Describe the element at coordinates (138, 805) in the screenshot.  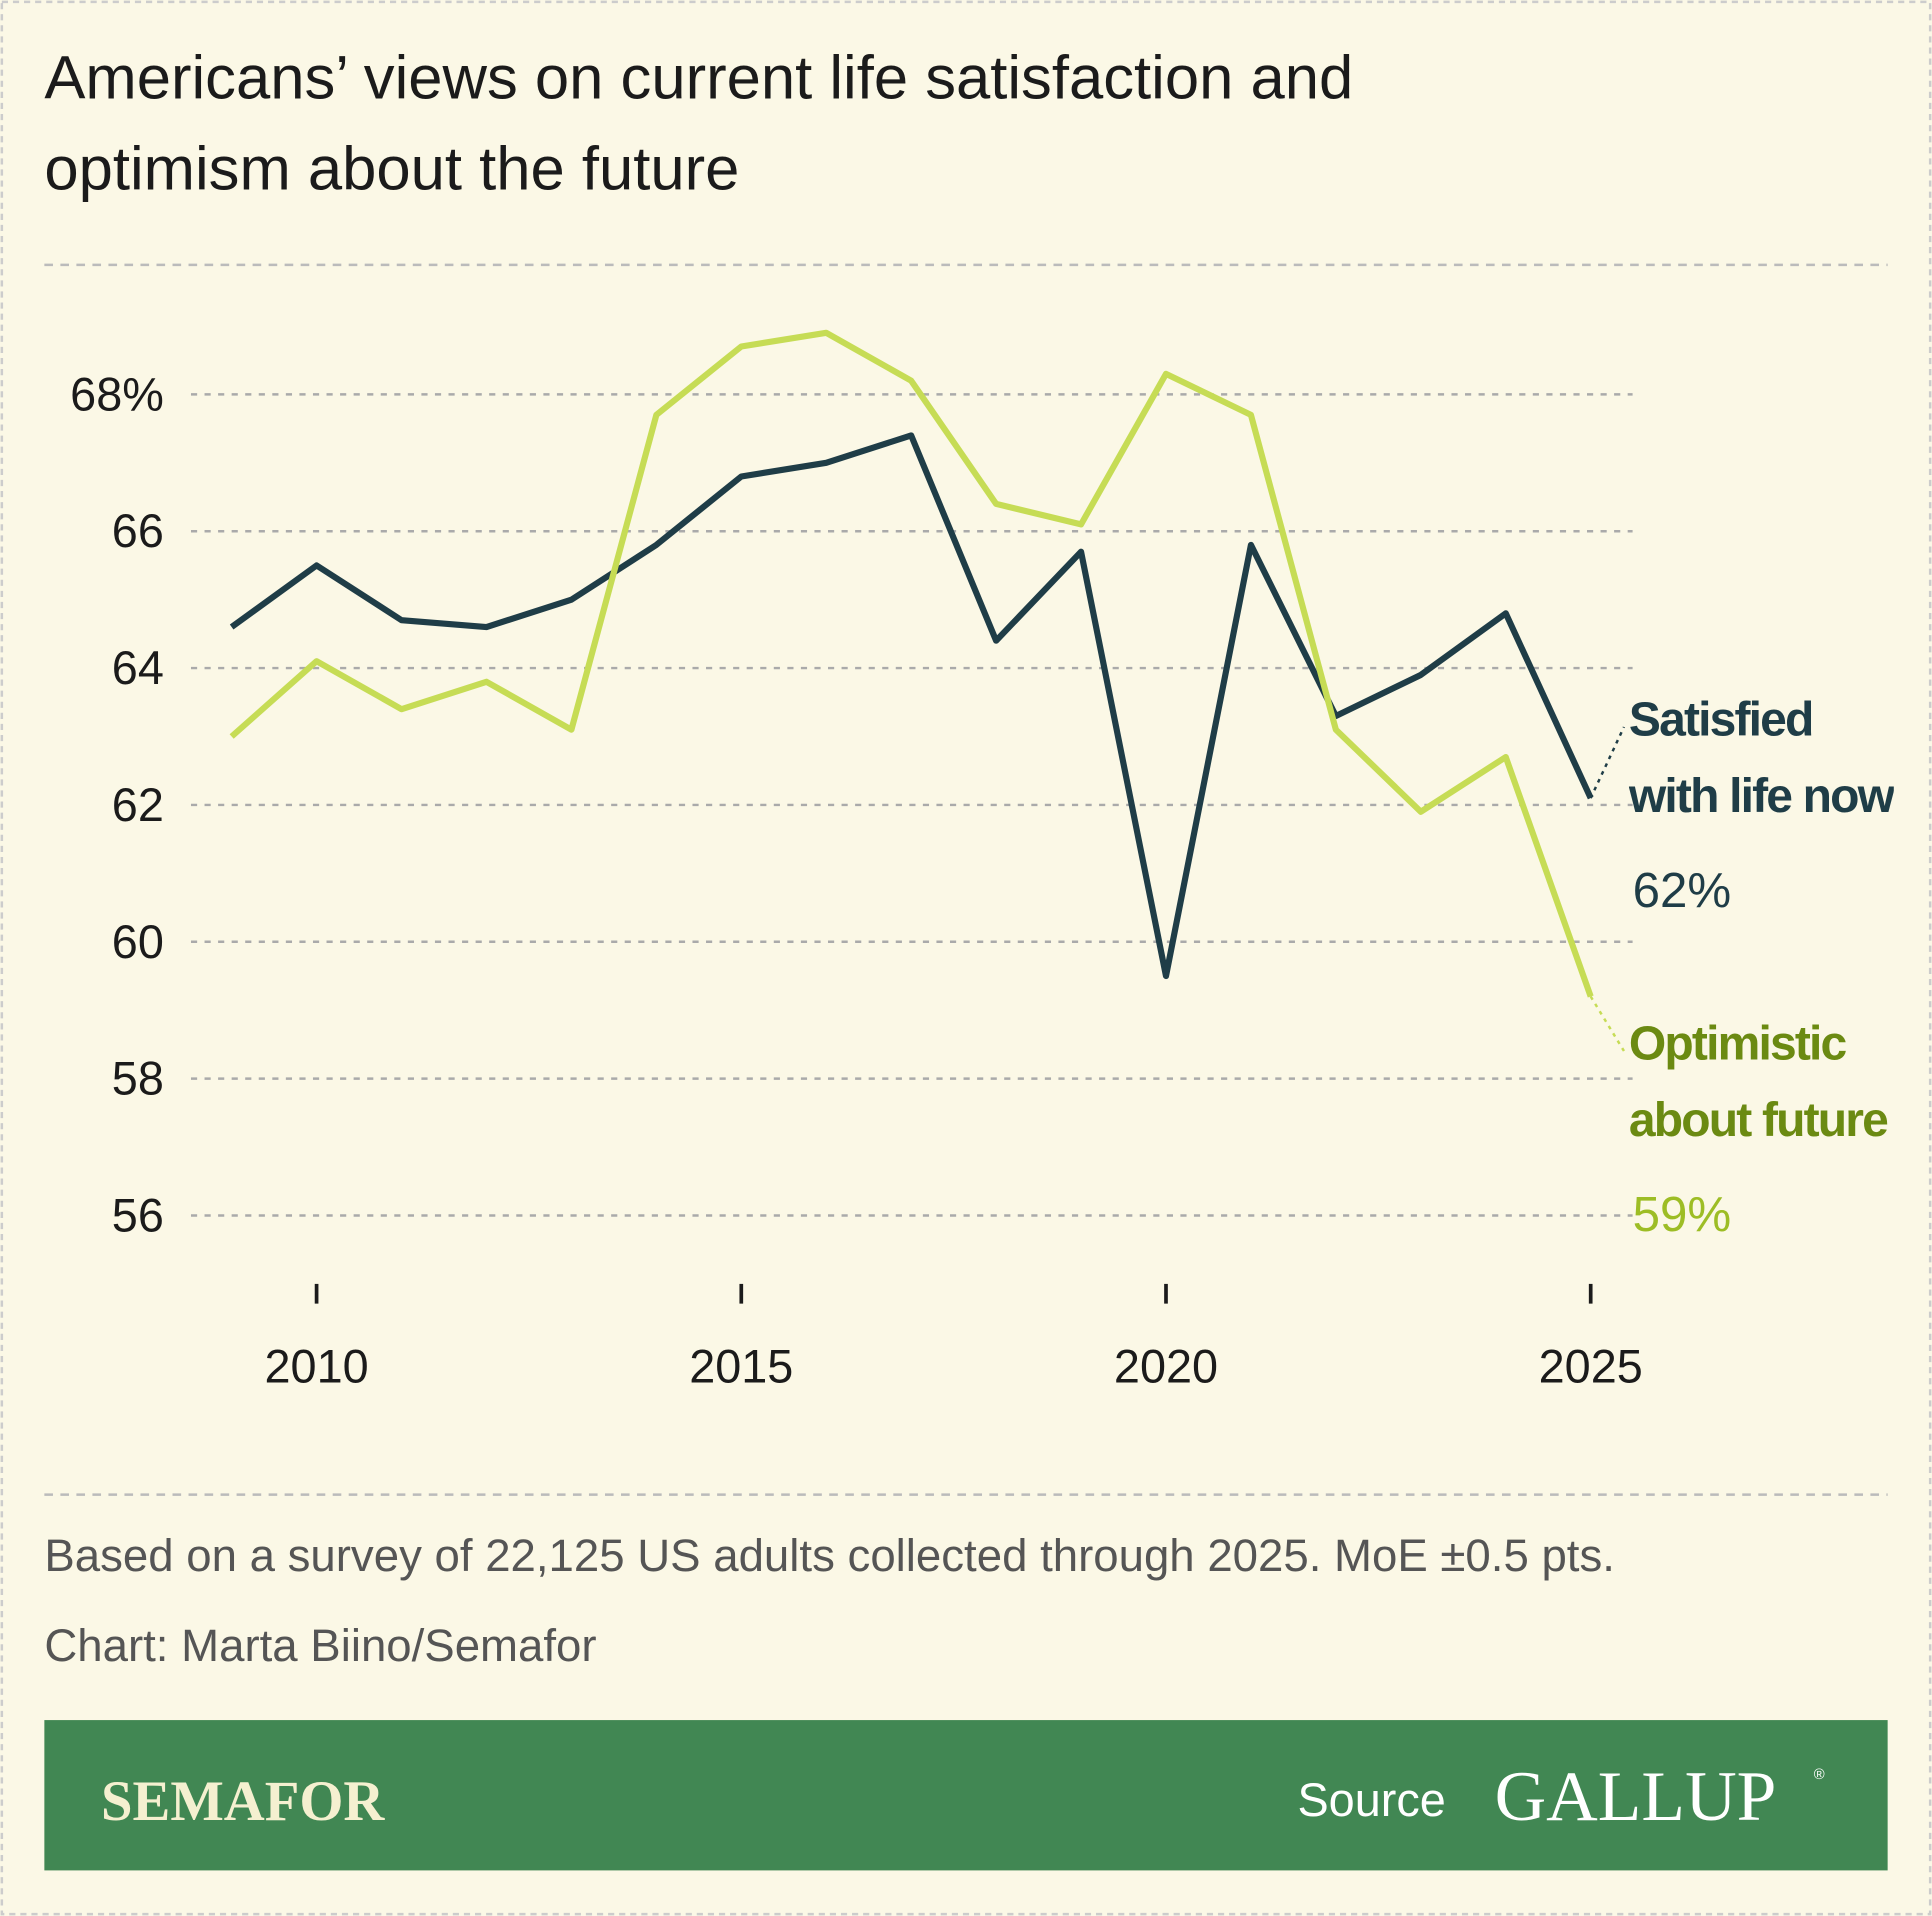
I see `y-tick-label: 62` at that location.